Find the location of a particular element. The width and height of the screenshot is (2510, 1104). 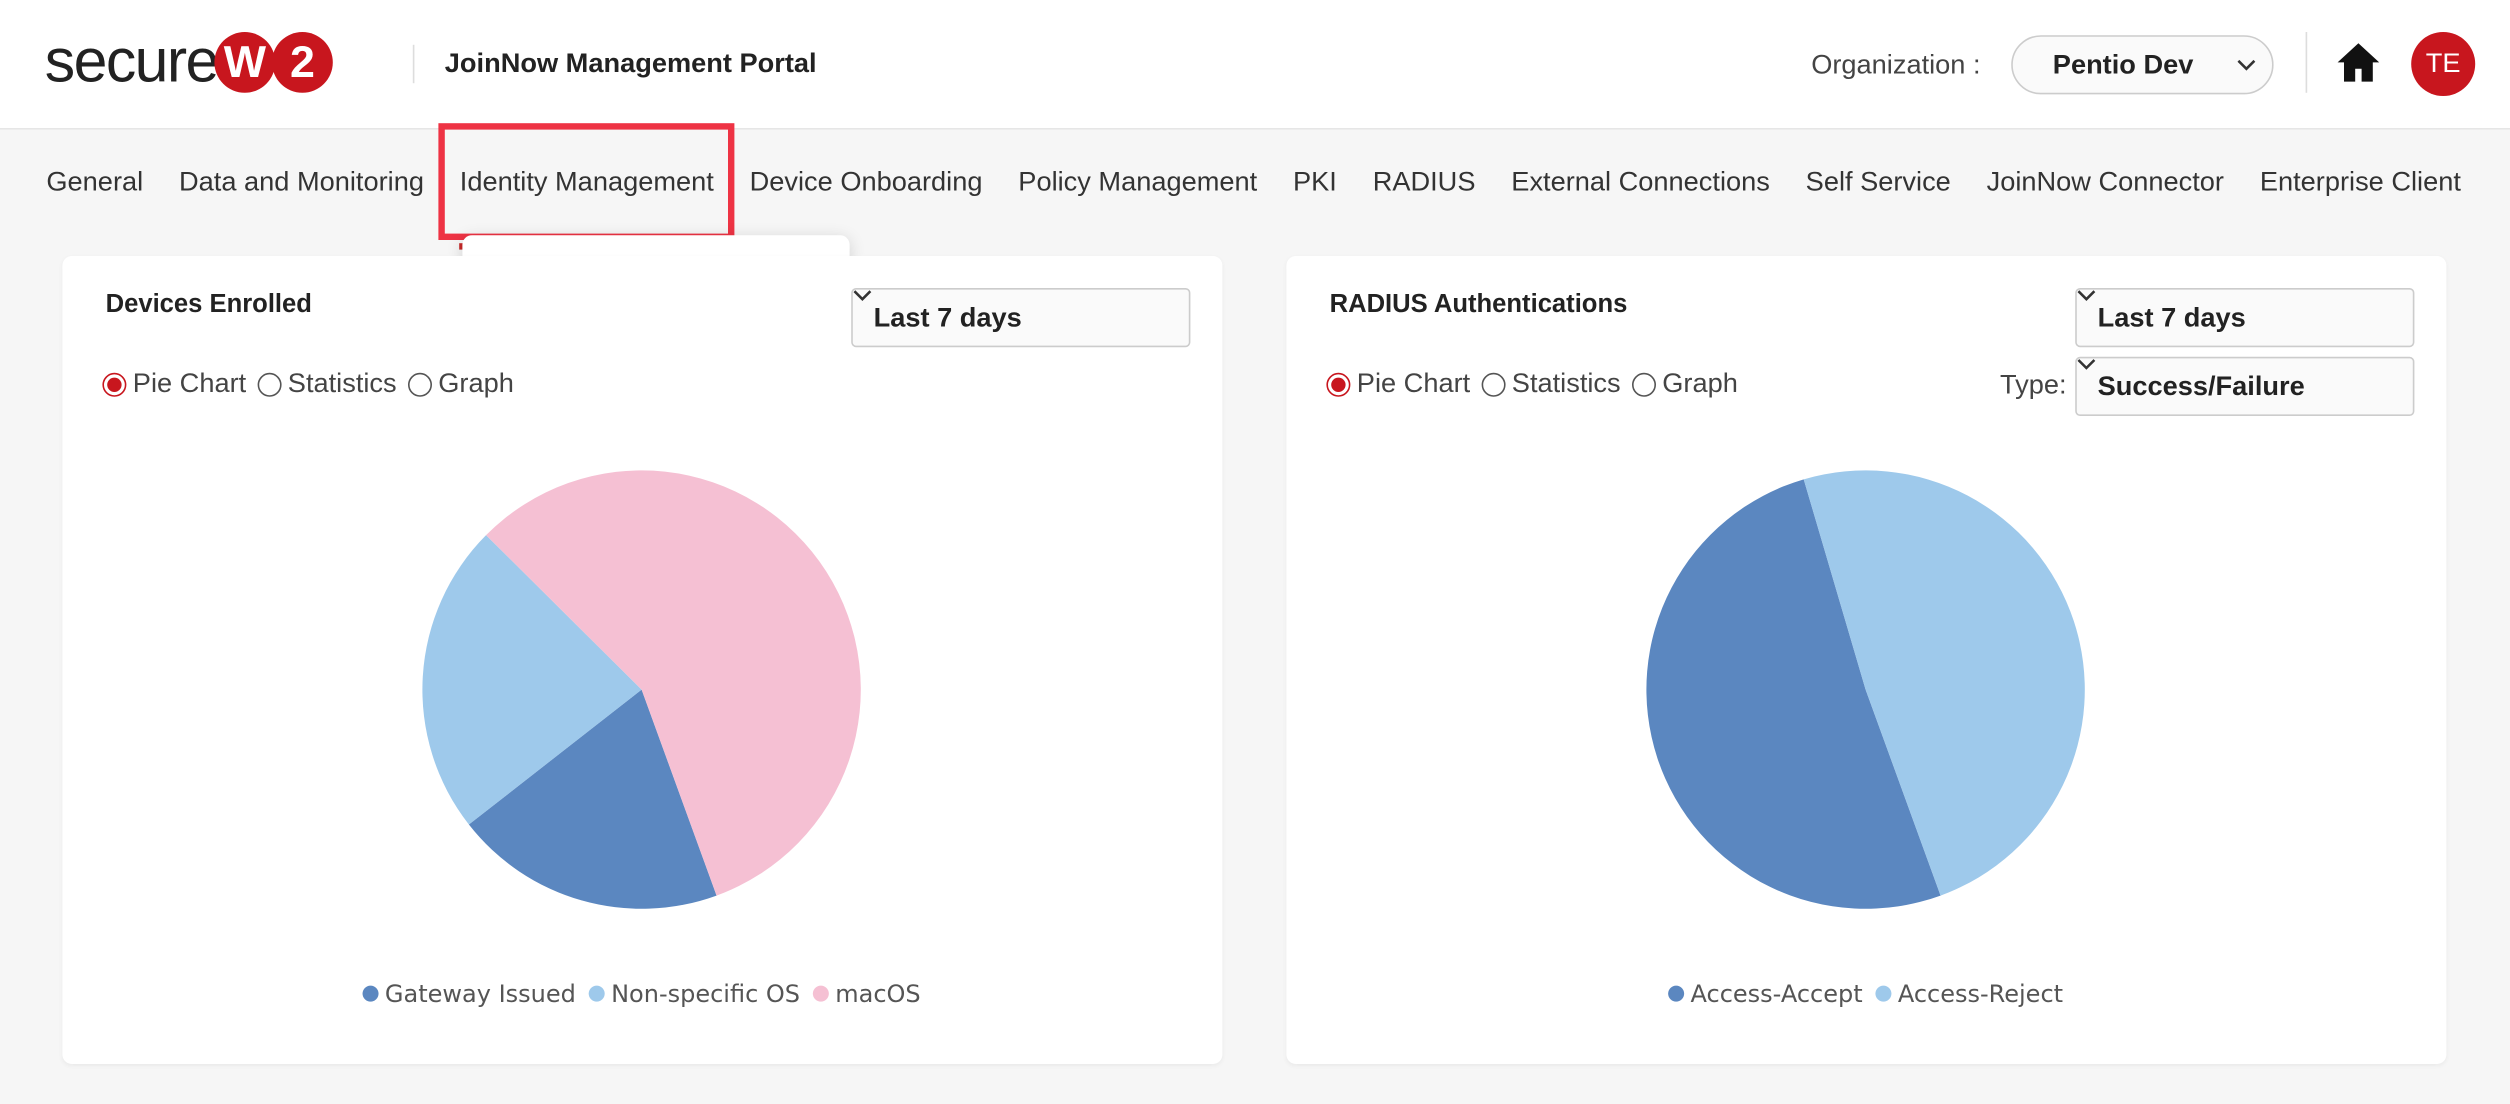

nav-item: General is located at coordinates (95, 180).